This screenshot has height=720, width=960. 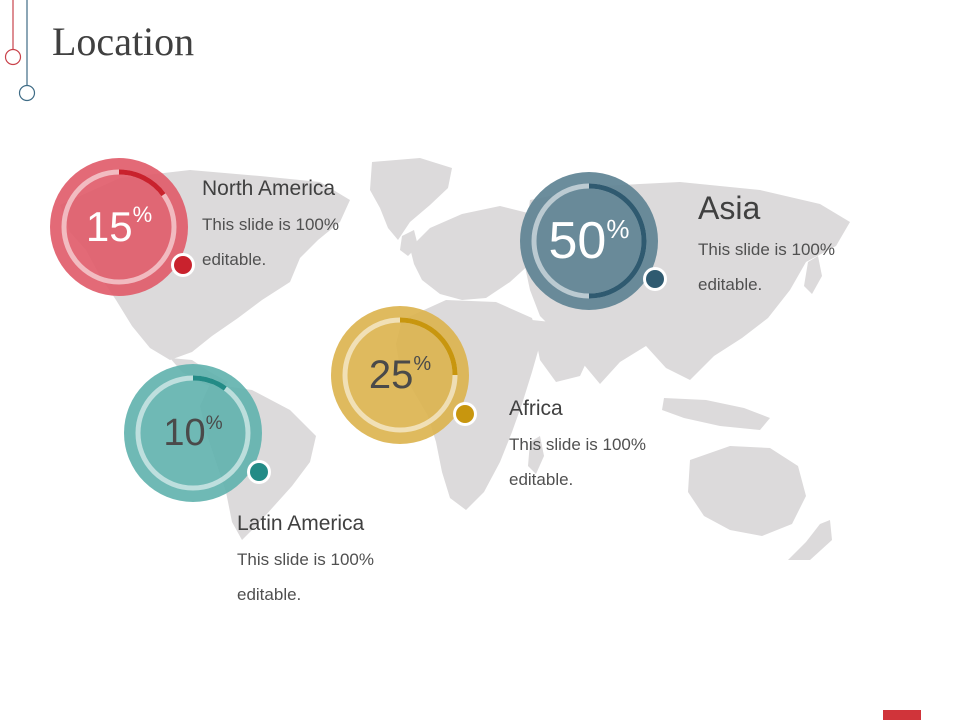 What do you see at coordinates (716, 414) in the screenshot?
I see `map-indonesia` at bounding box center [716, 414].